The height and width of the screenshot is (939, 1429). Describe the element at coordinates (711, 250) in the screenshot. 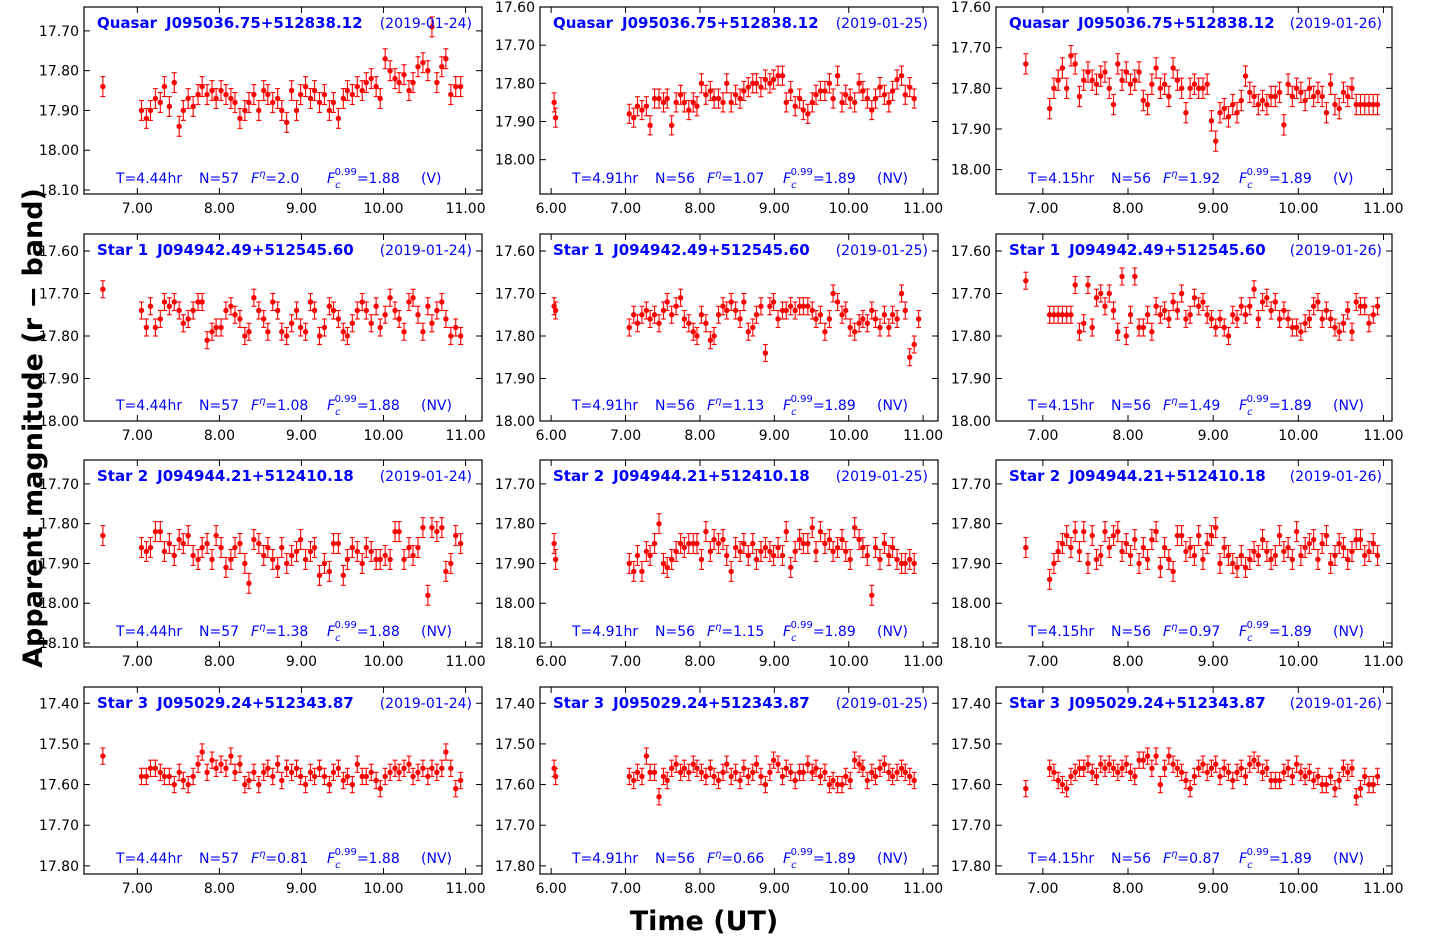

I see `object-id: J094942.49+512545.60` at that location.